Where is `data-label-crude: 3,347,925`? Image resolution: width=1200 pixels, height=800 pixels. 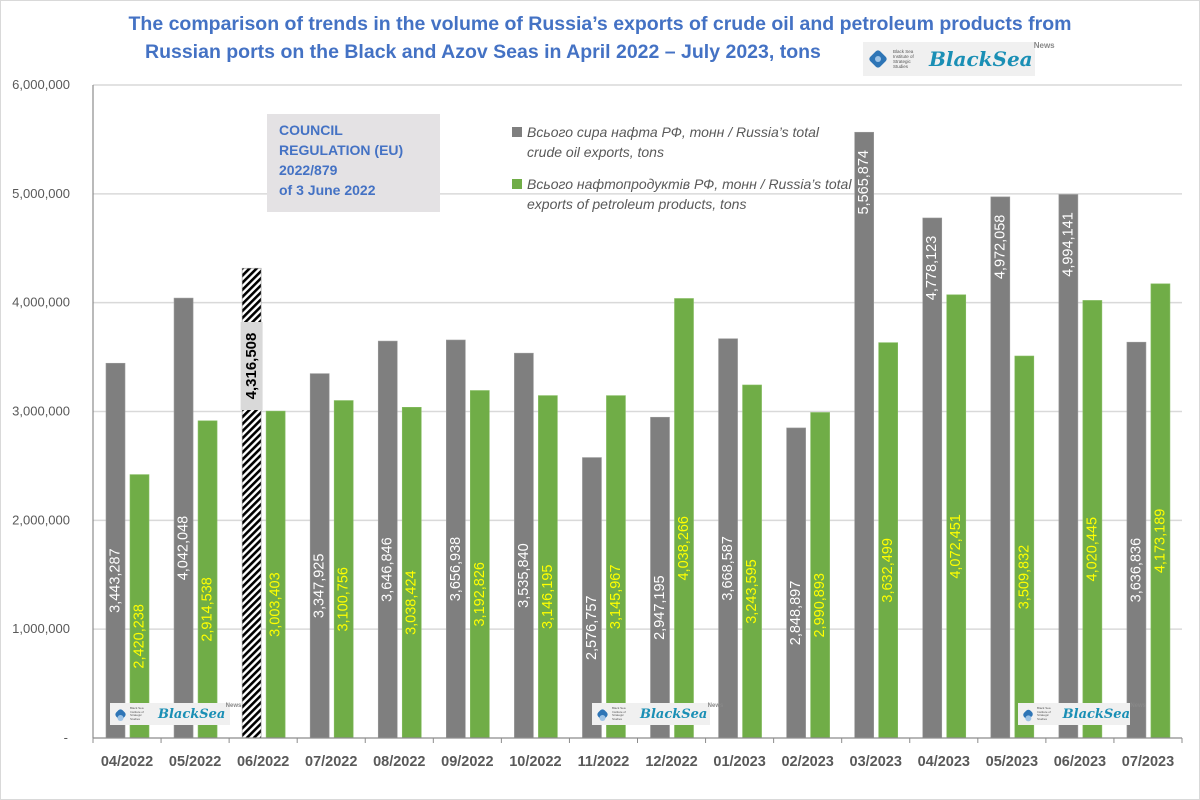
data-label-crude: 3,347,925 is located at coordinates (320, 586).